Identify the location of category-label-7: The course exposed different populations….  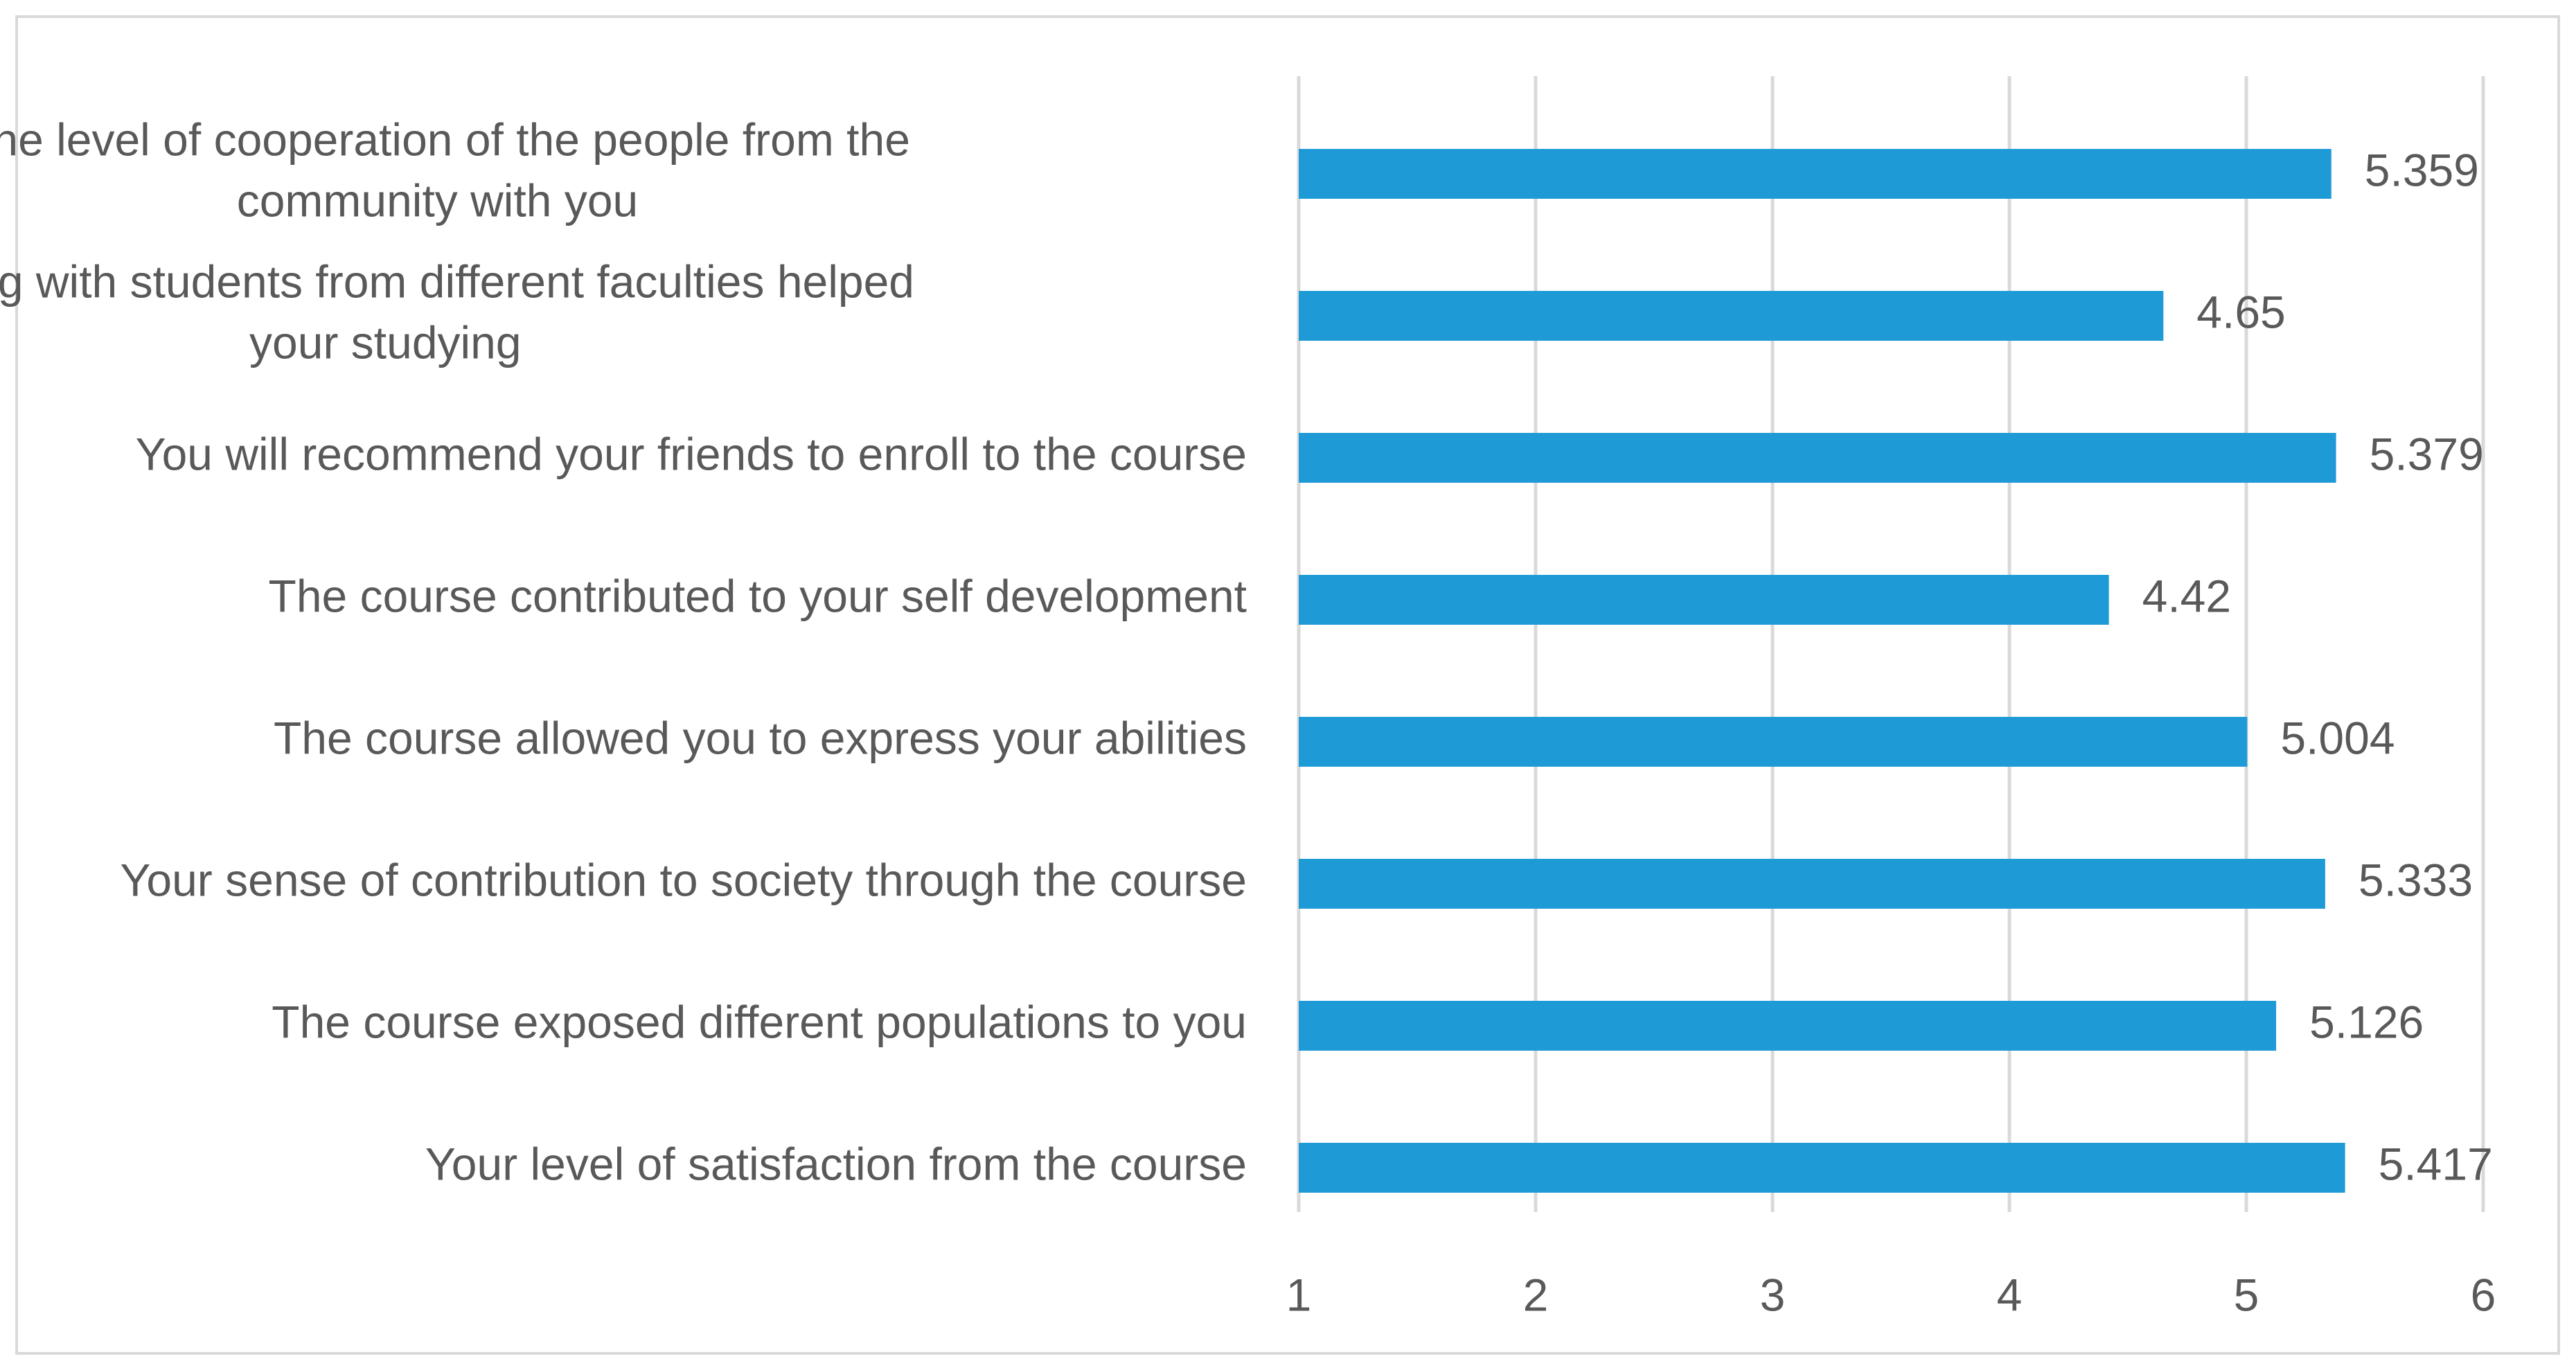
(759, 1021).